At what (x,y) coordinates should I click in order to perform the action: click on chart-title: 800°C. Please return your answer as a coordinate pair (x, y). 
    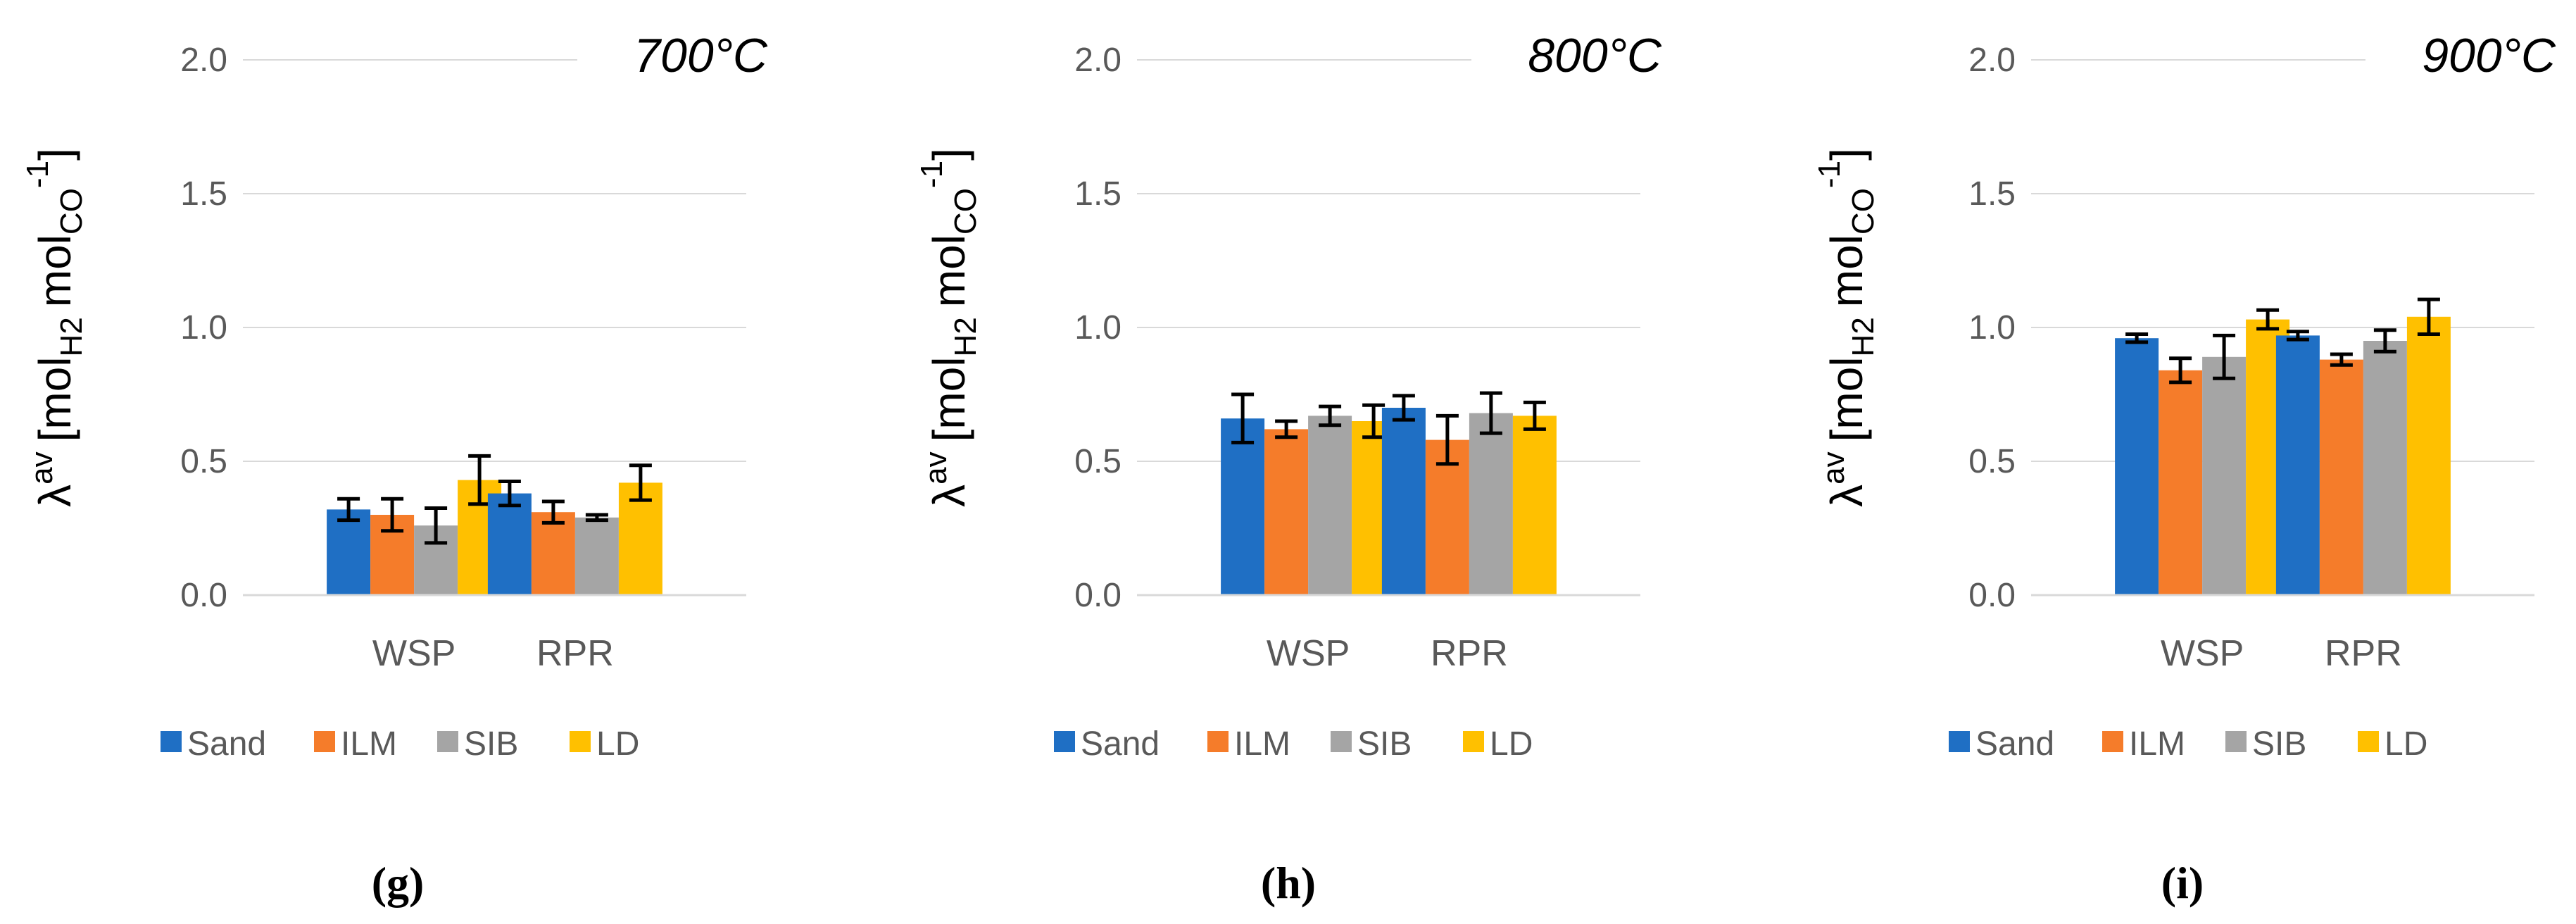
    Looking at the image, I should click on (1595, 56).